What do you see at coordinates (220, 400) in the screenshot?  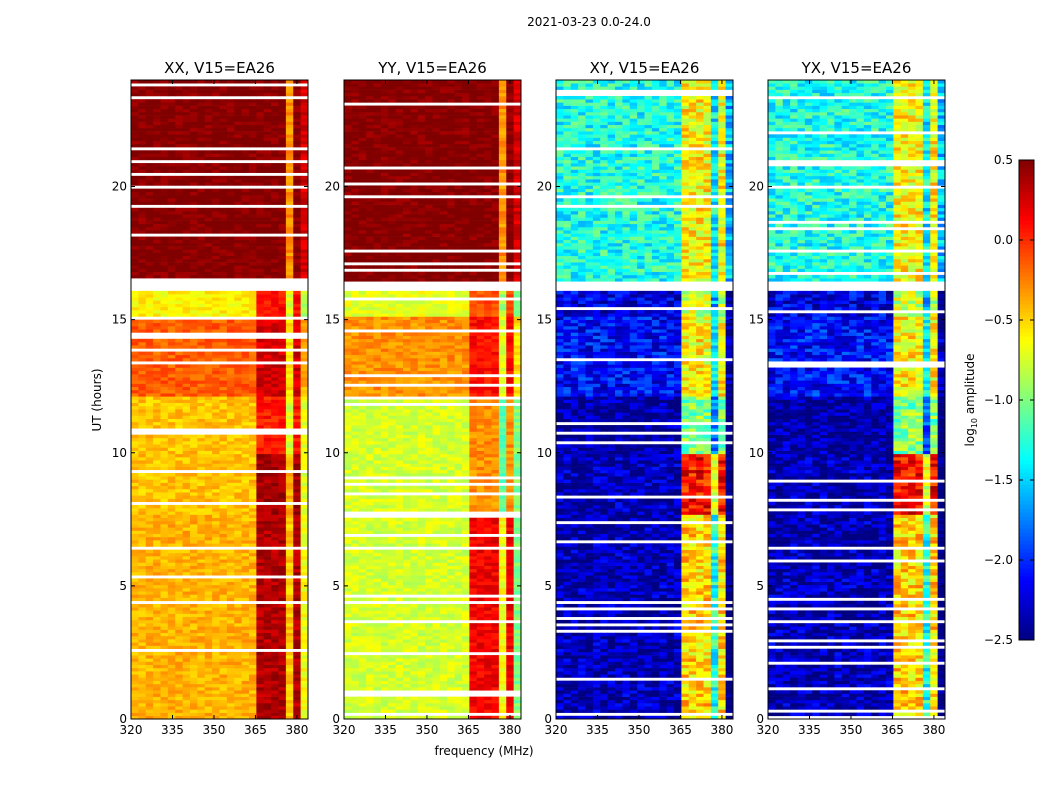 I see `heatmap-cells` at bounding box center [220, 400].